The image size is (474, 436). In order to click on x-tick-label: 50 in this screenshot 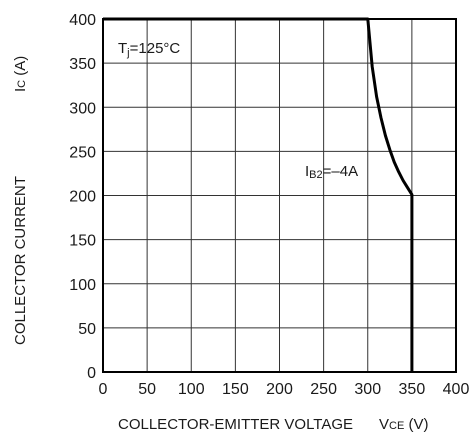, I will do `click(147, 389)`.